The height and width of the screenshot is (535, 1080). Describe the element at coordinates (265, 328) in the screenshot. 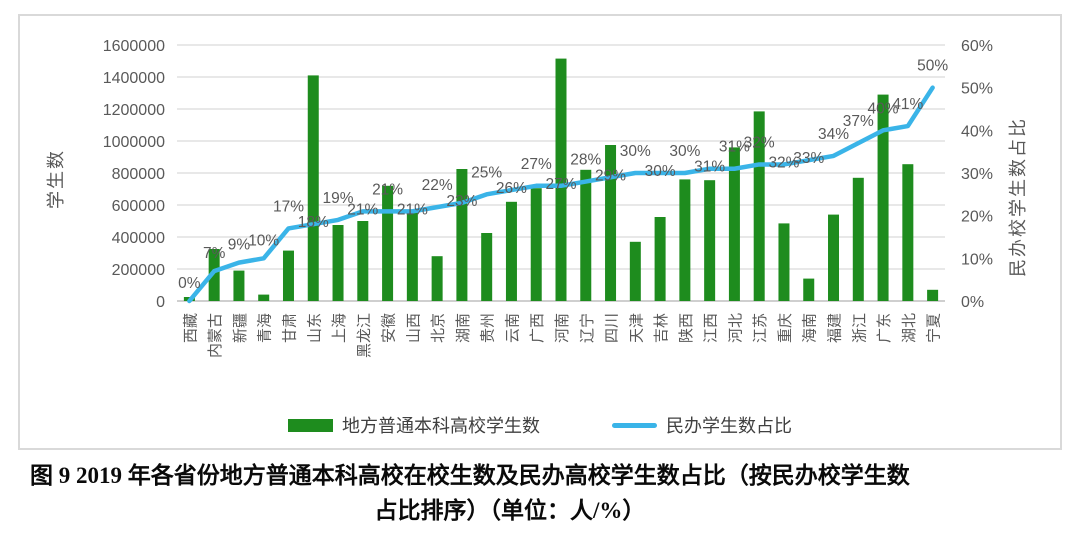

I see `x-axis-label-青海: 青海` at that location.